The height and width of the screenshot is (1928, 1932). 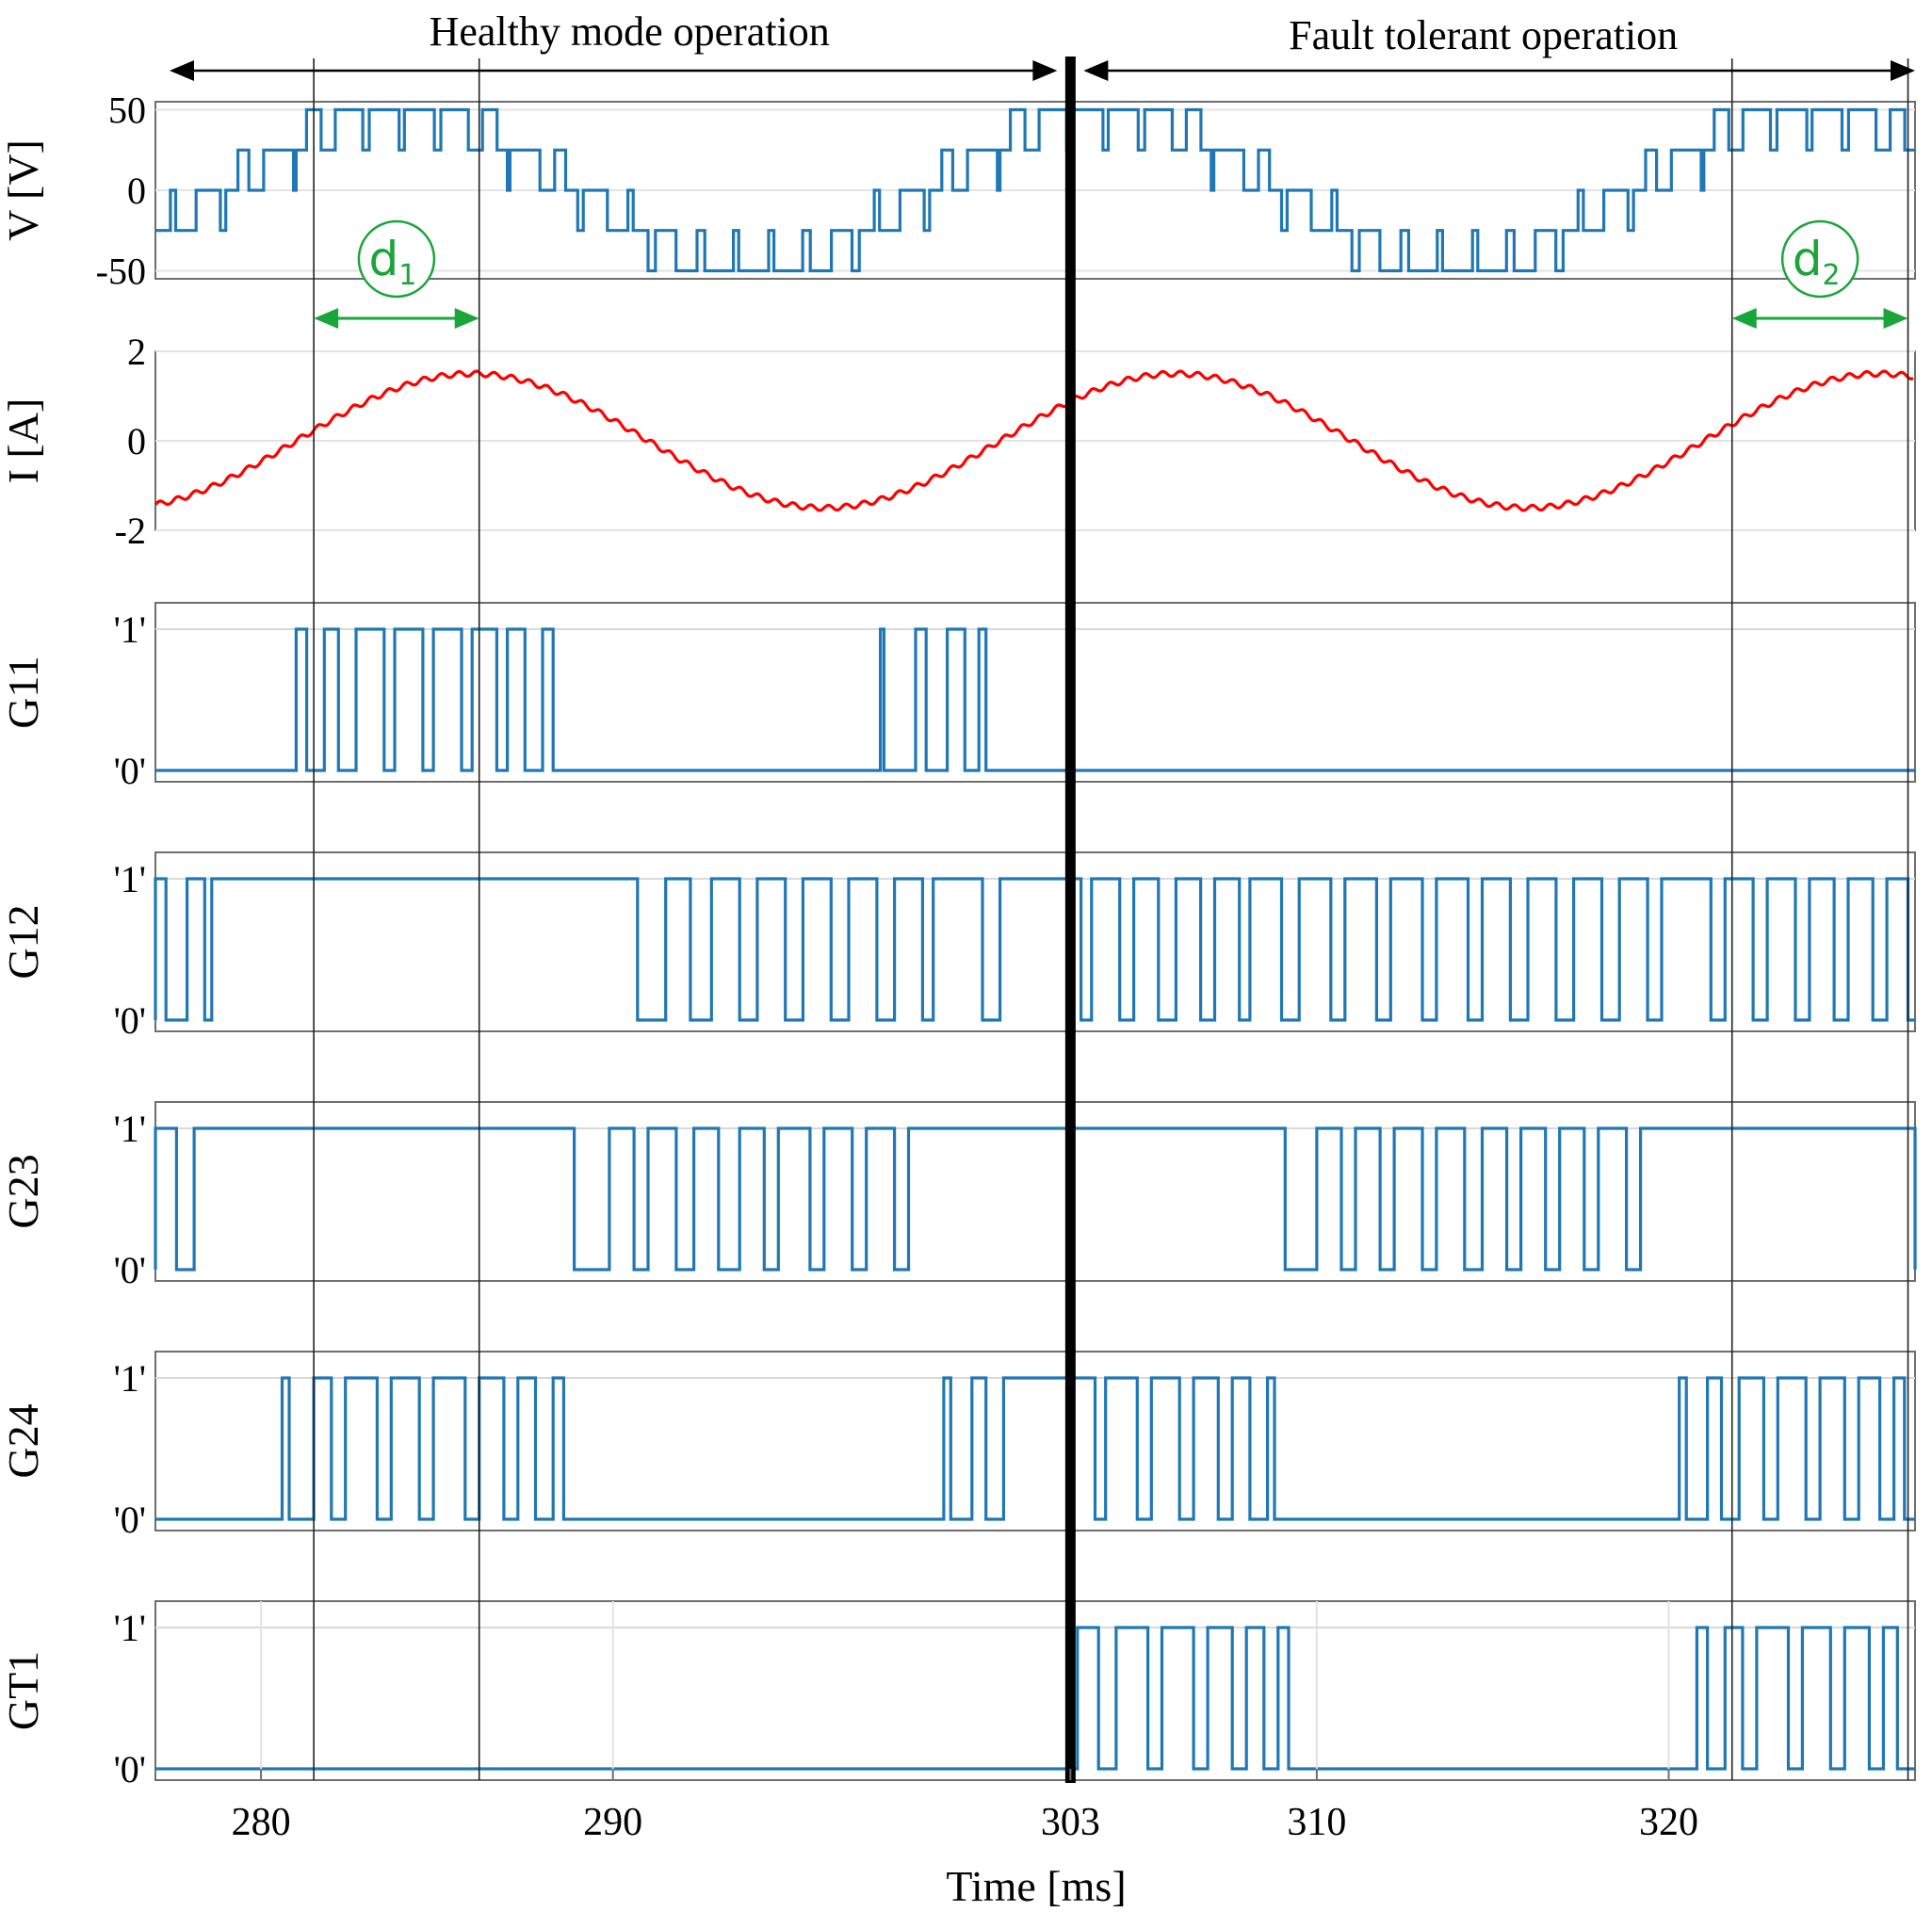 I want to click on x-tick-label-320: 320, so click(x=1669, y=1822).